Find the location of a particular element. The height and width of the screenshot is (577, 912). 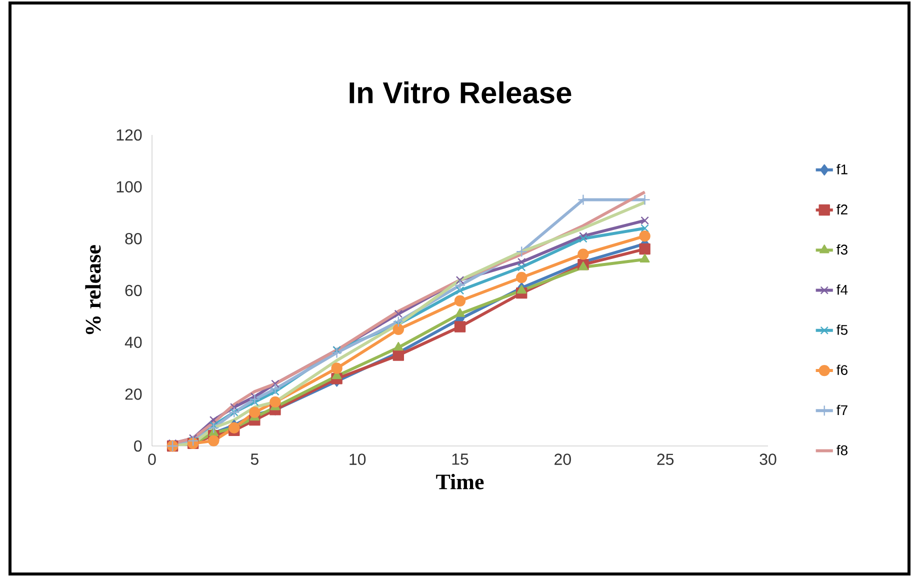

x-tick-label: 20 is located at coordinates (562, 459).